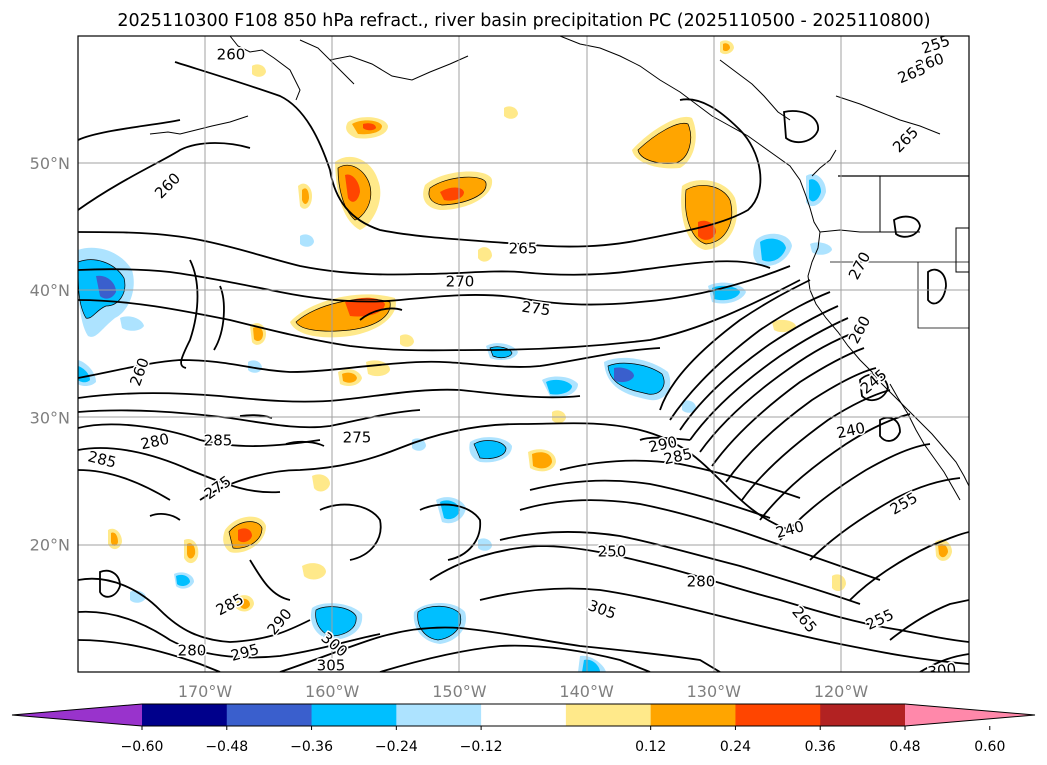  I want to click on colorbar-extend-min, so click(77, 715).